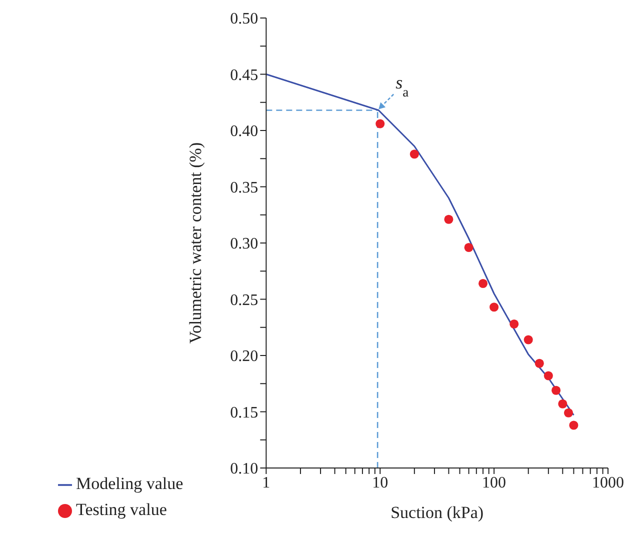 Image resolution: width=635 pixels, height=540 pixels. I want to click on x-tick-label: 1000, so click(608, 483).